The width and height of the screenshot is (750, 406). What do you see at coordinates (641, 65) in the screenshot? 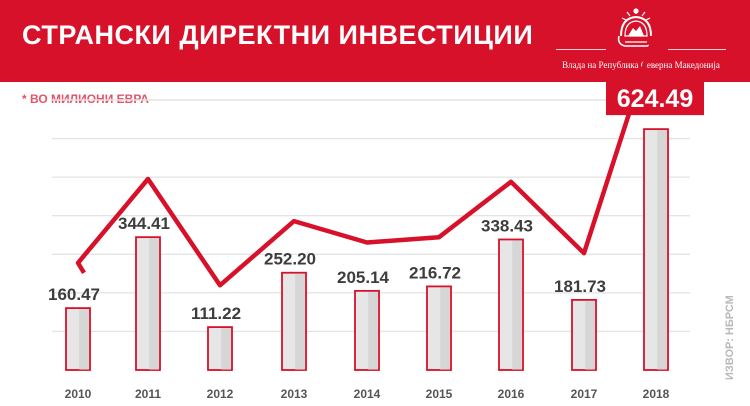
I see `government-name: Влада на Република Северна Македонија` at bounding box center [641, 65].